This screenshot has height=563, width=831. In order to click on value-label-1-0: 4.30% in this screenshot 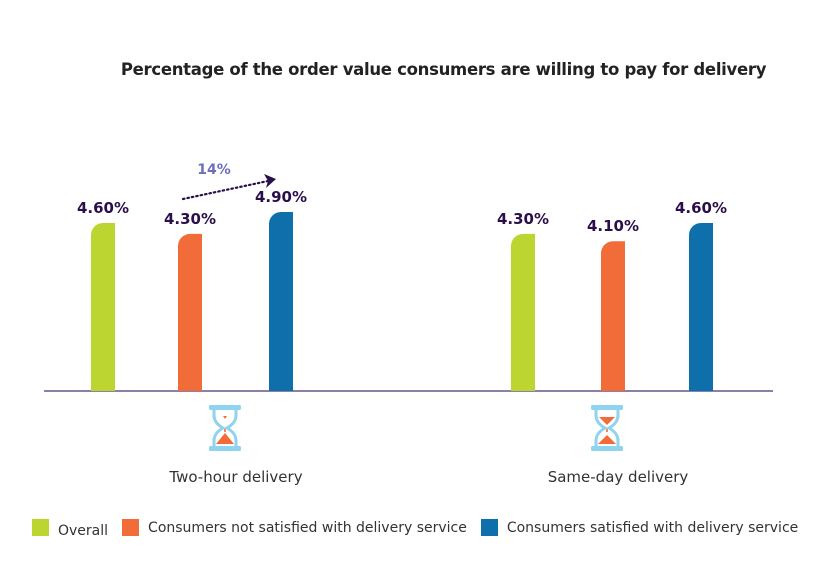, I will do `click(523, 219)`.